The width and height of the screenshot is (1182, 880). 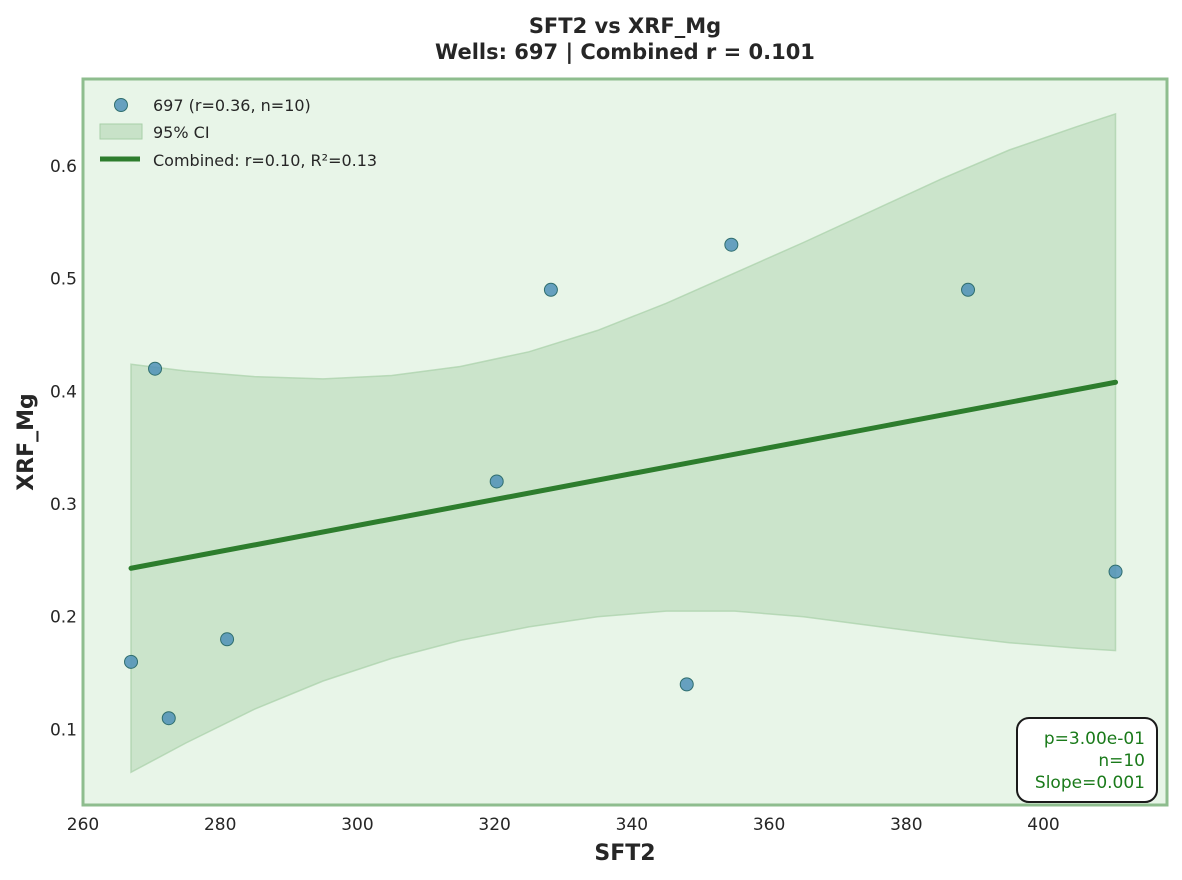 I want to click on stats-slope: Slope=0.001, so click(x=1090, y=783).